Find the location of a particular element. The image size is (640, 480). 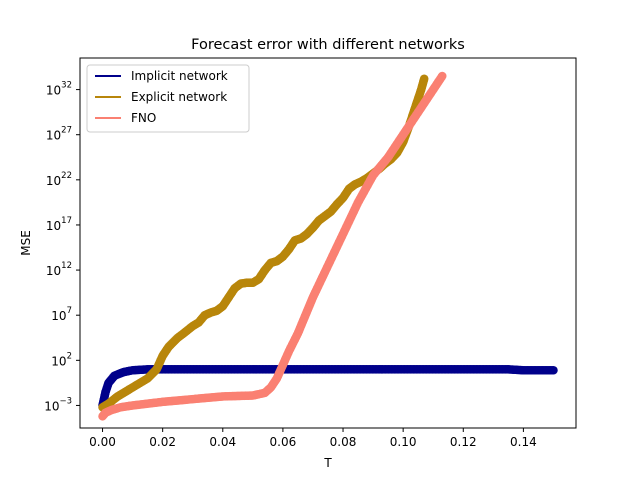

x-axis-label: T is located at coordinates (327, 463).